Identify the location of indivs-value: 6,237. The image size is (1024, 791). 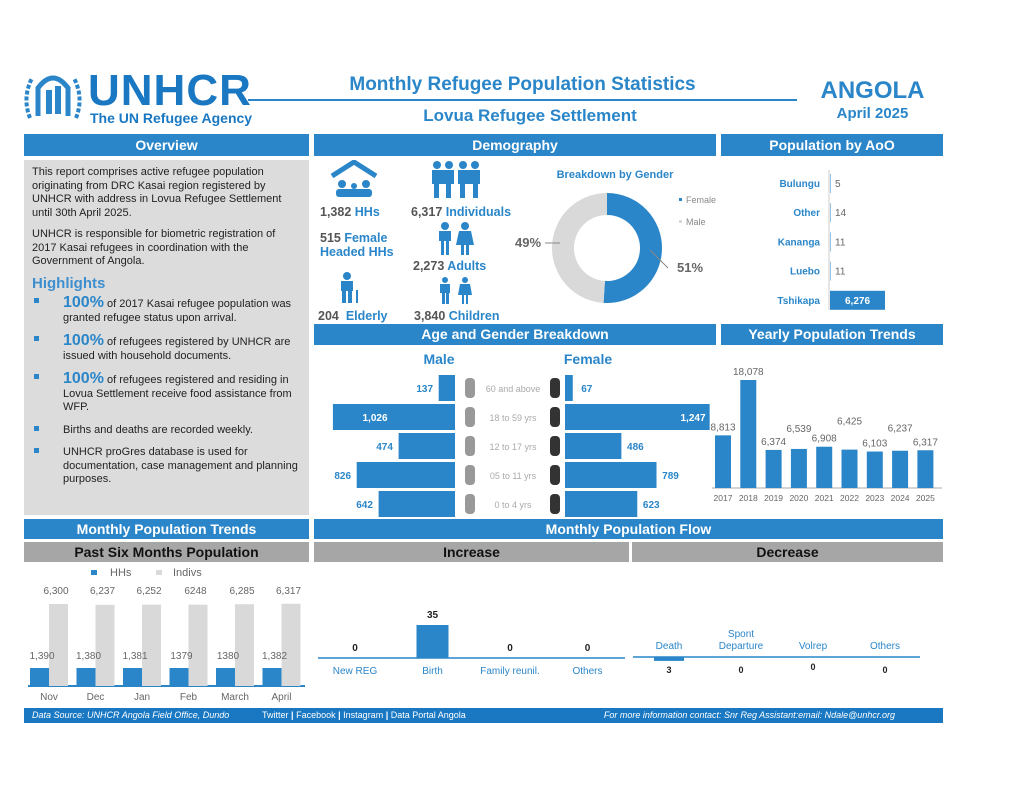
(102, 591).